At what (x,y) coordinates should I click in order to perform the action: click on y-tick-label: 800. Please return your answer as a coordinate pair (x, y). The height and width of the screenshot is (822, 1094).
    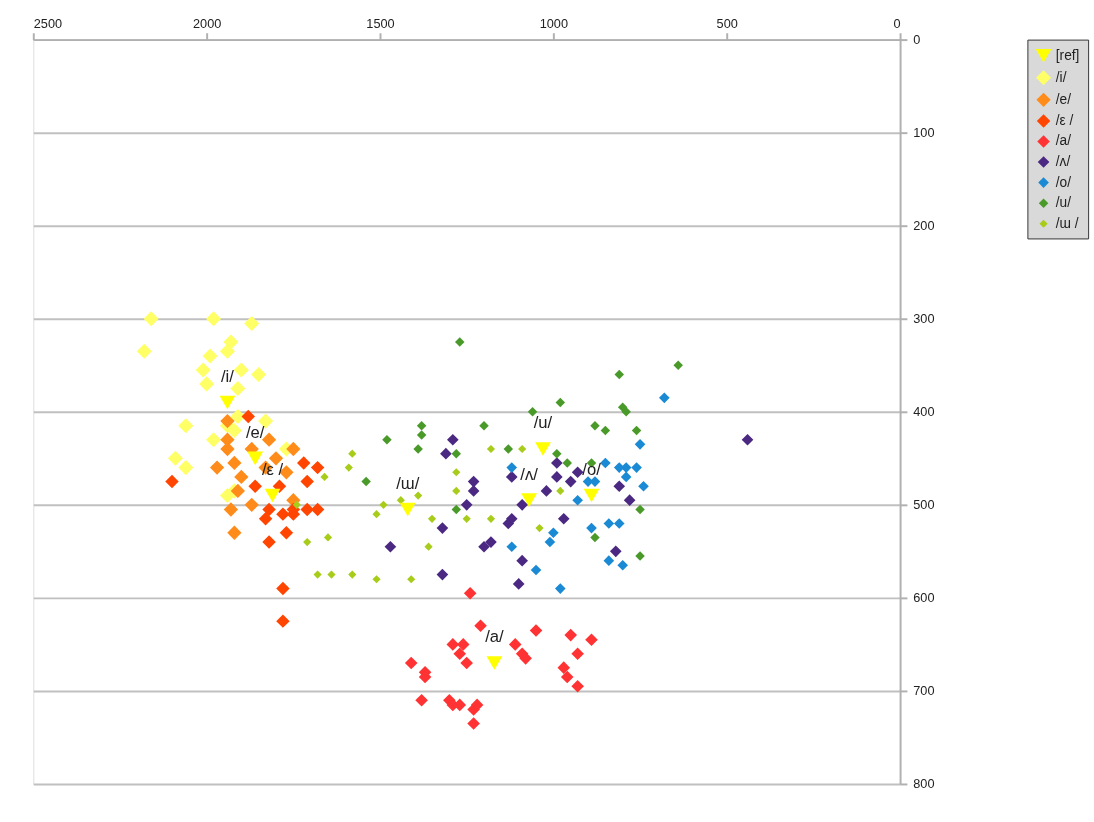
    Looking at the image, I should click on (924, 784).